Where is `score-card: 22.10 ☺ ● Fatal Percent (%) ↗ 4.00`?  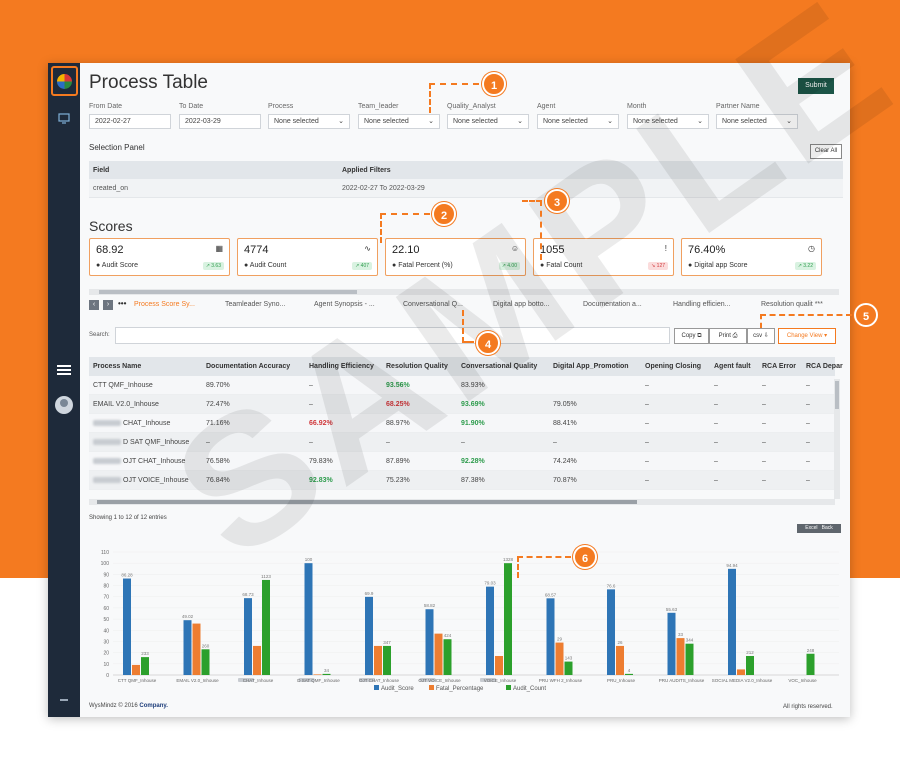 score-card: 22.10 ☺ ● Fatal Percent (%) ↗ 4.00 is located at coordinates (455, 257).